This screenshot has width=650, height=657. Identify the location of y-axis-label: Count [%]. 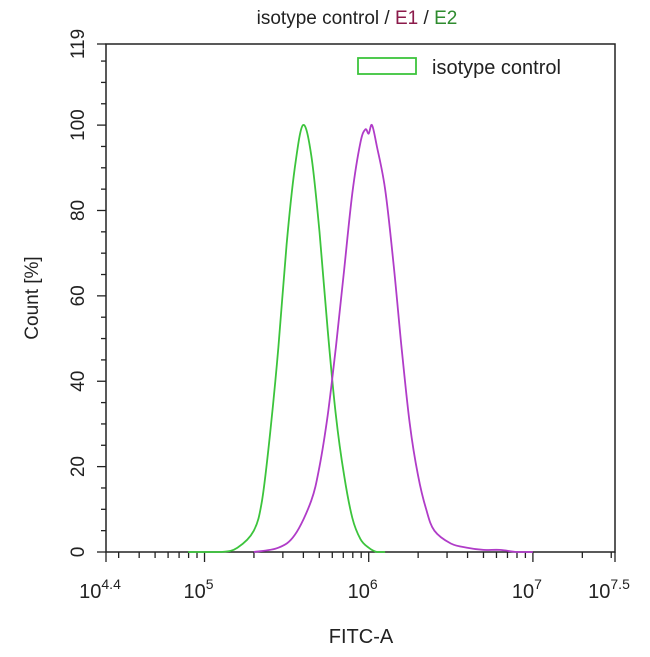
(32, 297).